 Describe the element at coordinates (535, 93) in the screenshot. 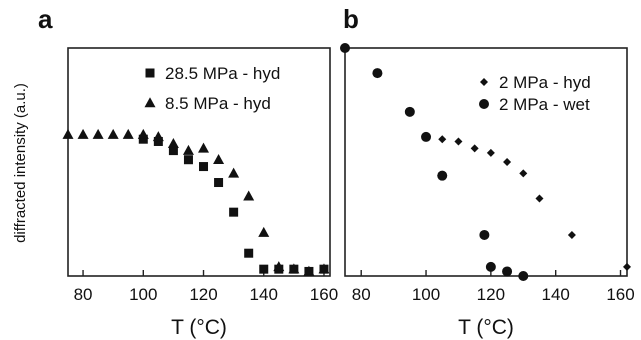

I see `panel-b-legend: 2 MPa - hyd 2 MPa - wet` at that location.